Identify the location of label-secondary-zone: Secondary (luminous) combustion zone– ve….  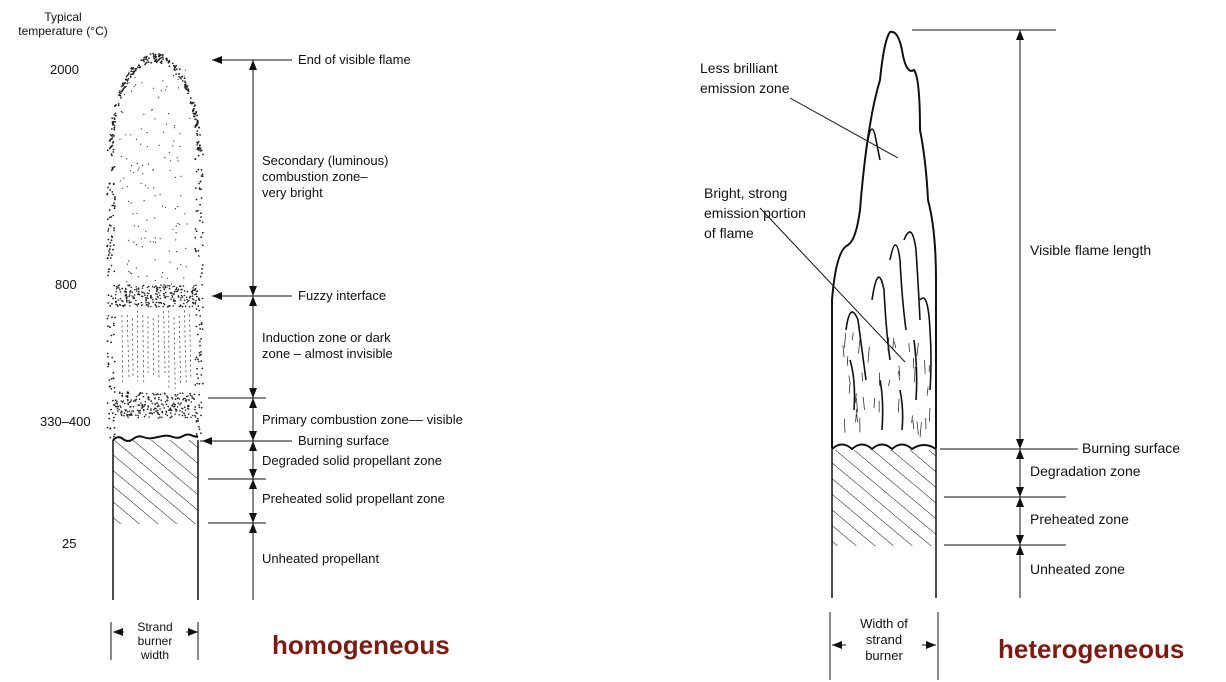
(325, 176).